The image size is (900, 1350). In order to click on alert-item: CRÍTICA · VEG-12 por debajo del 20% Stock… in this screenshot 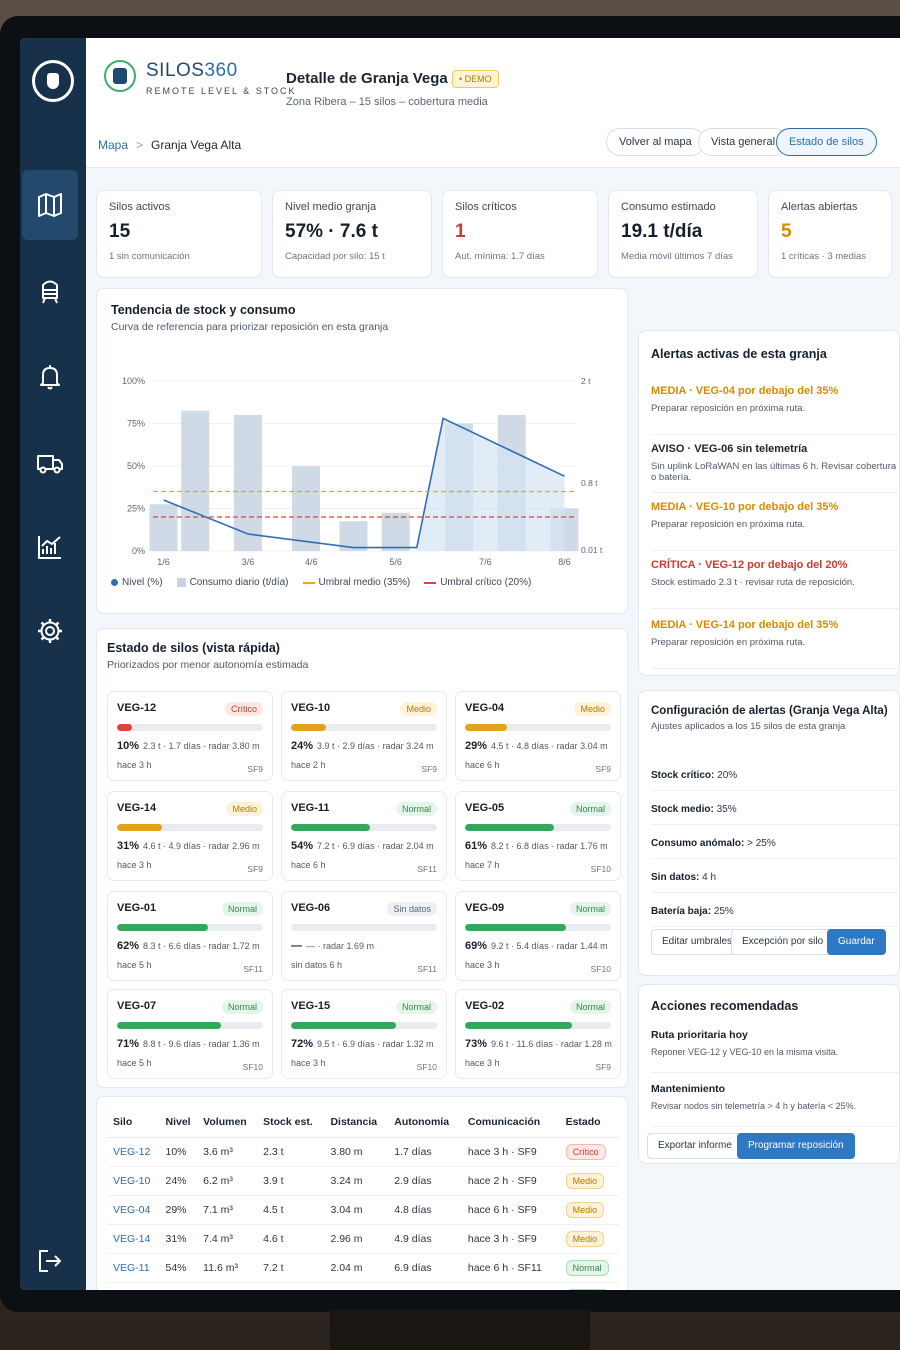, I will do `click(775, 583)`.